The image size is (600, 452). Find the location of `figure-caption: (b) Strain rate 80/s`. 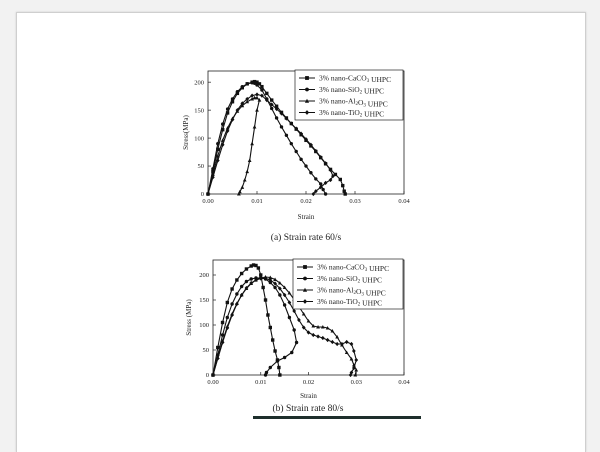

figure-caption: (b) Strain rate 80/s is located at coordinates (308, 408).